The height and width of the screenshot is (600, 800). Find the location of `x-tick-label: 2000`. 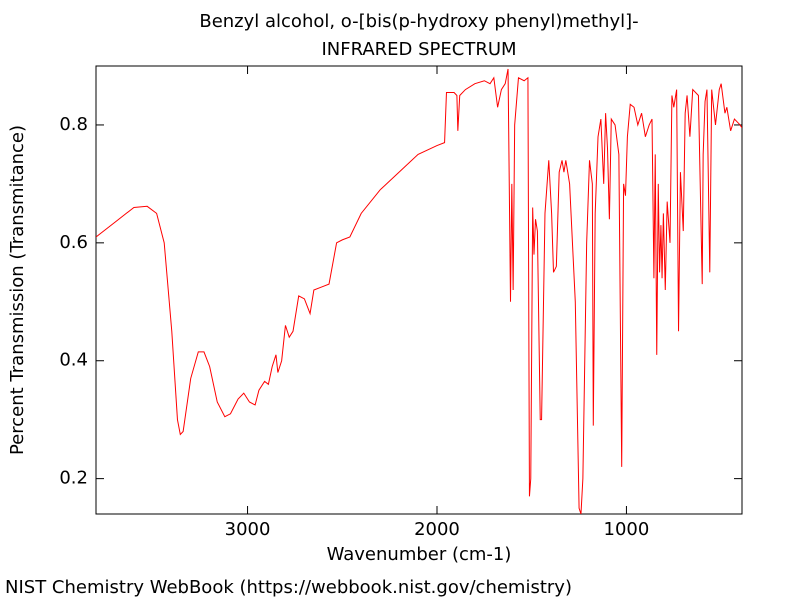

x-tick-label: 2000 is located at coordinates (437, 529).